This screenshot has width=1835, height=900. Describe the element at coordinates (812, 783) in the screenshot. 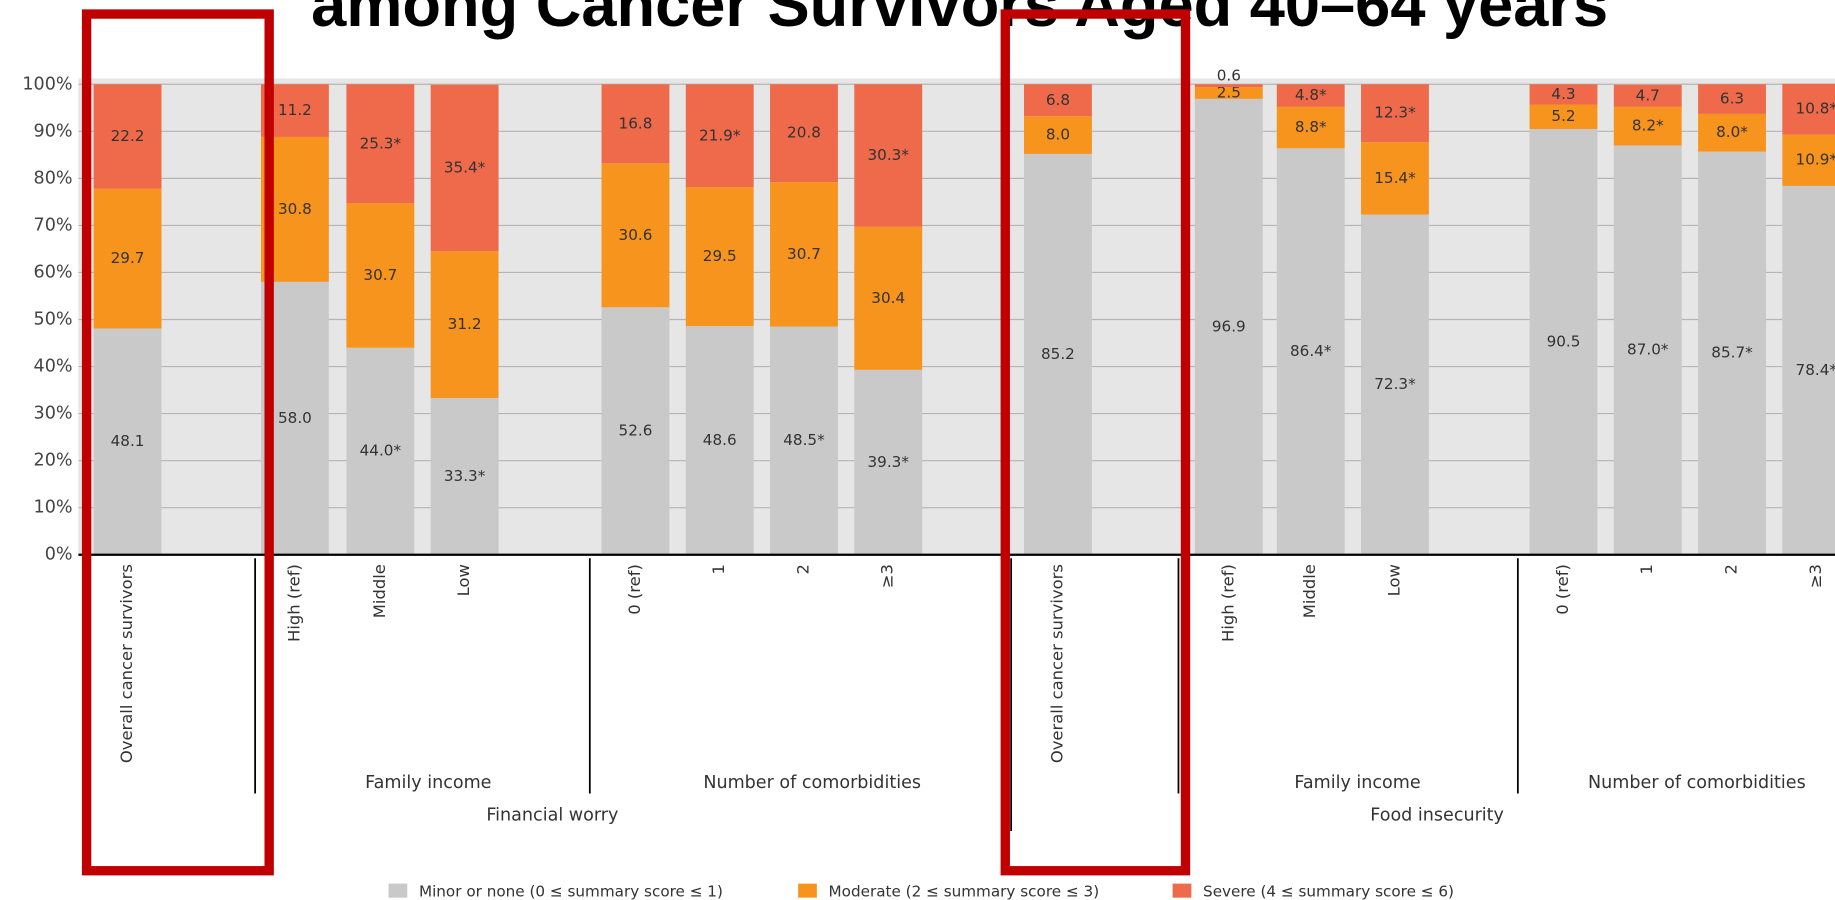

I see `subgroup-label: Number of comorbidities` at that location.